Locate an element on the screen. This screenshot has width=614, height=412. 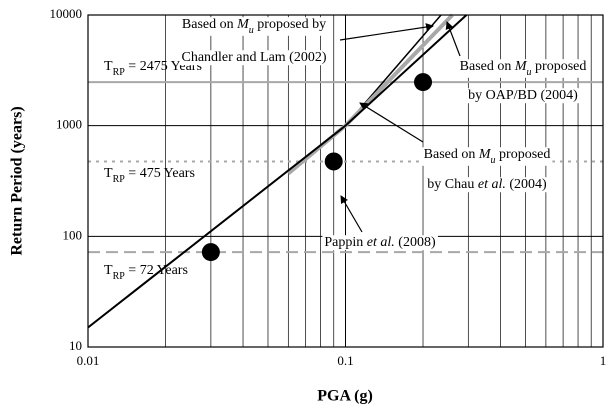
reference-label: TRP = 475 Years is located at coordinates (149, 175).